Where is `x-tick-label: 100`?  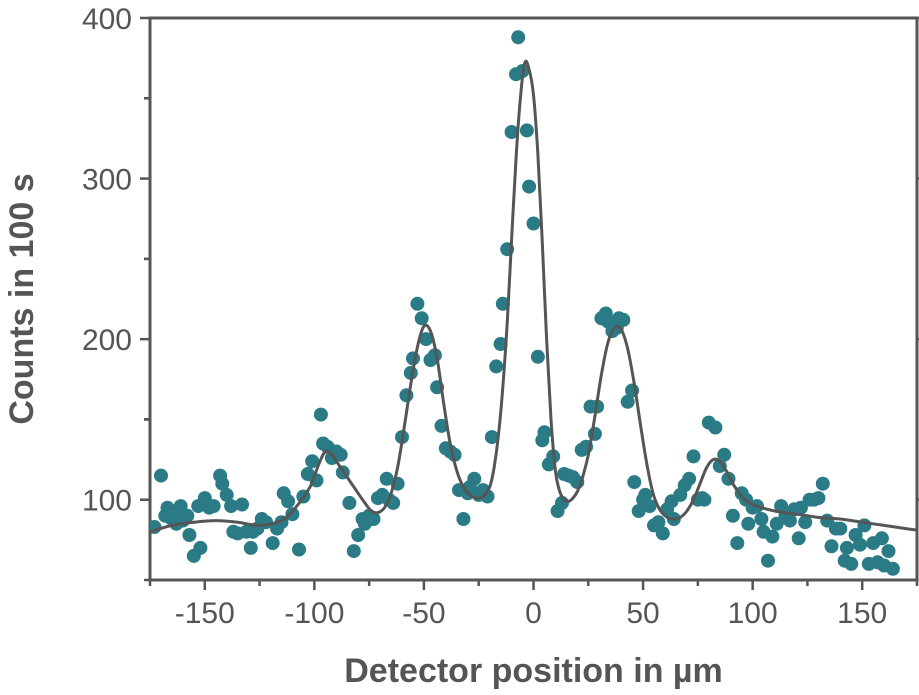 x-tick-label: 100 is located at coordinates (753, 613).